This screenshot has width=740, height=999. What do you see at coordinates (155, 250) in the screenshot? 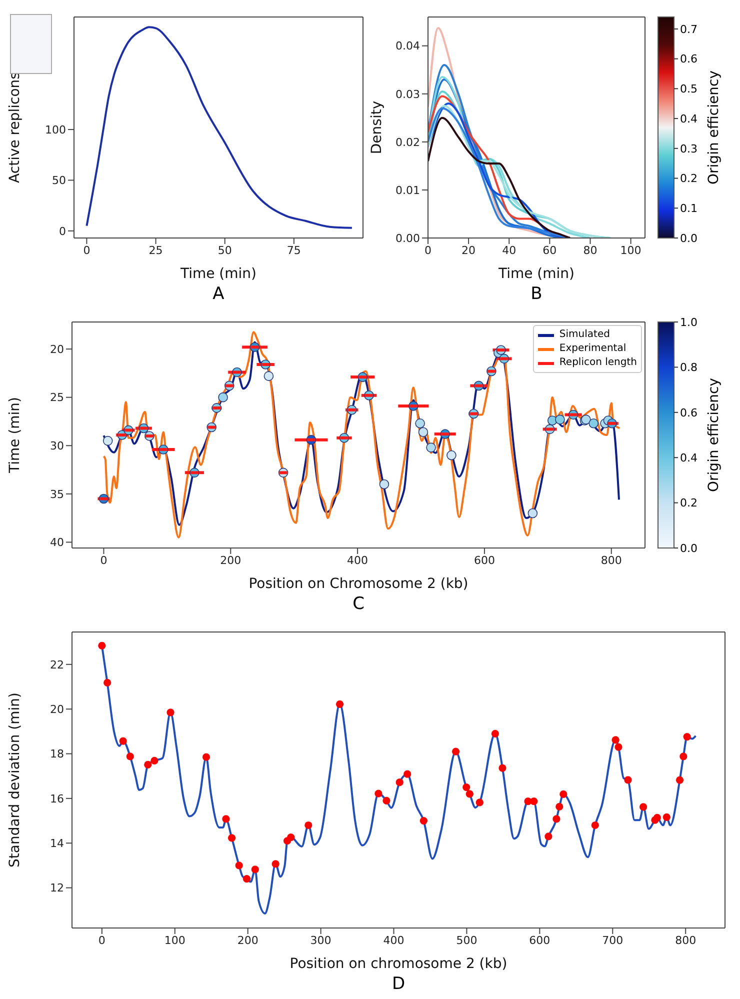
I see `x-tick-label: 25` at bounding box center [155, 250].